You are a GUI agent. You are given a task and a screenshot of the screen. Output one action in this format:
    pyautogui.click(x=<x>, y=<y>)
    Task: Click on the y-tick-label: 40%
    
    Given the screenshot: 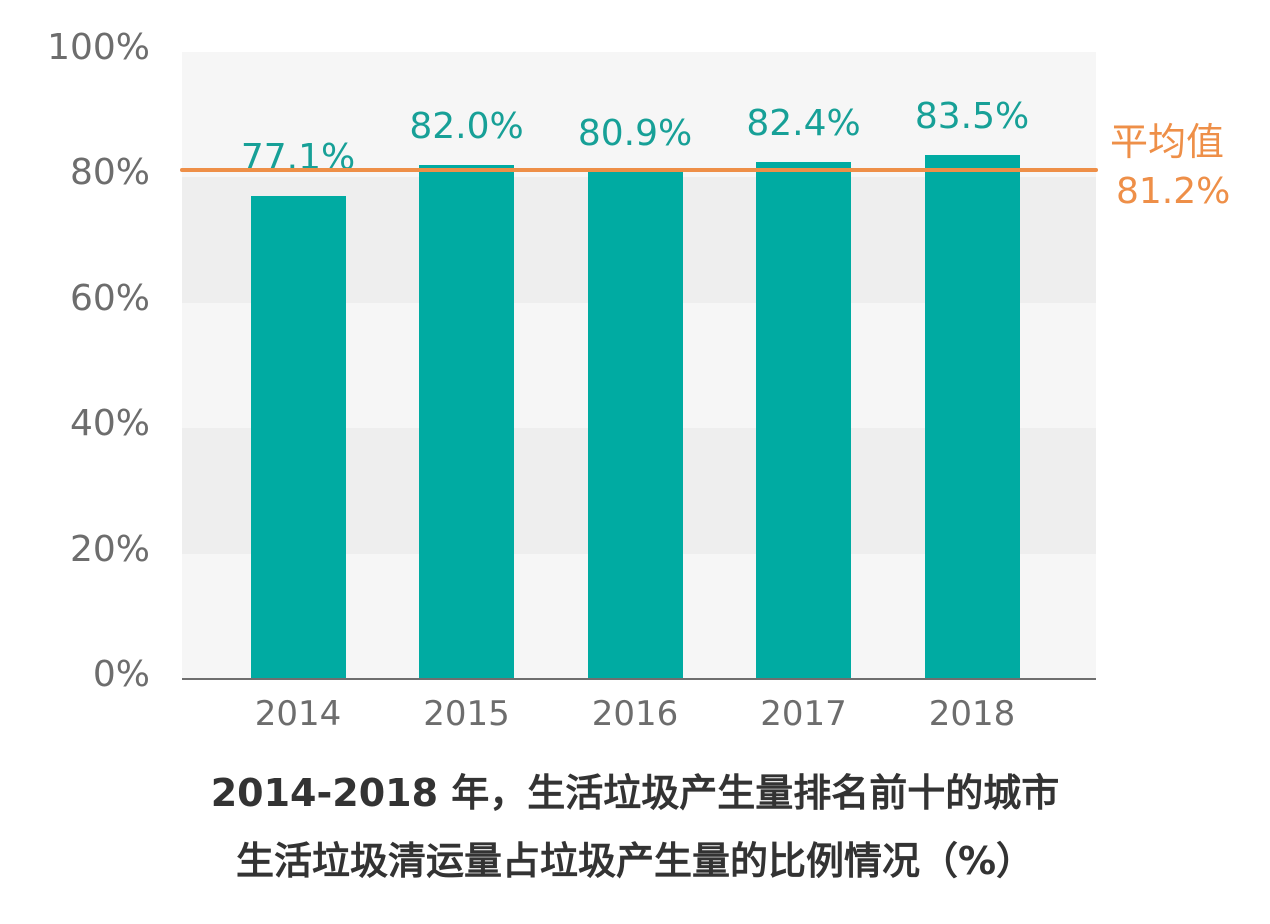 What is the action you would take?
    pyautogui.click(x=109, y=424)
    